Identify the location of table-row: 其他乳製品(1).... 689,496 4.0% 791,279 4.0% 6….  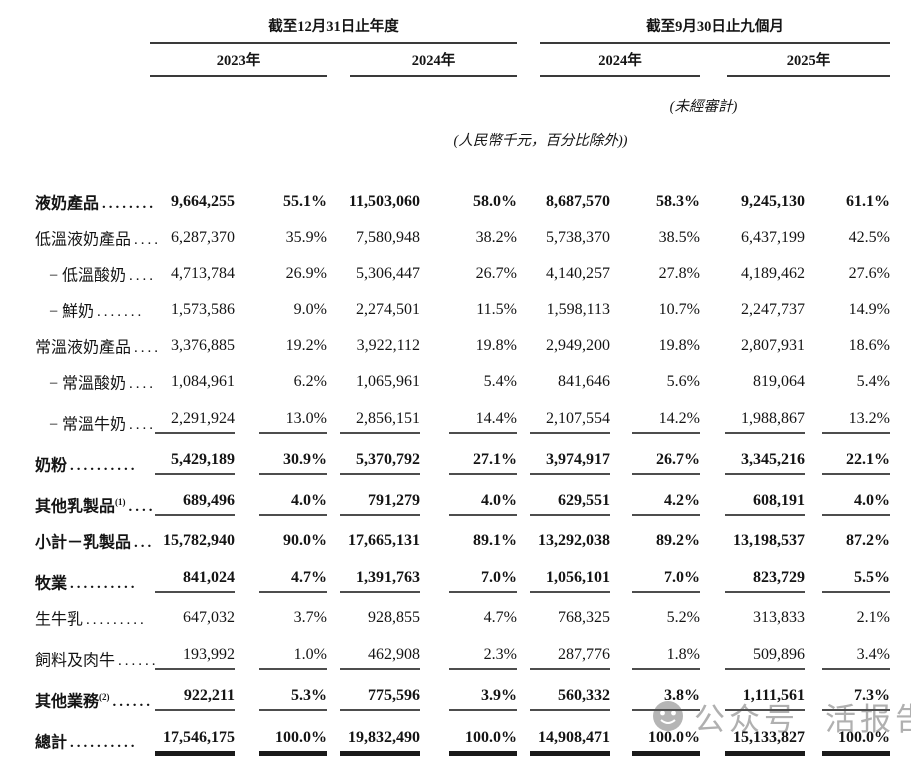
(462, 495).